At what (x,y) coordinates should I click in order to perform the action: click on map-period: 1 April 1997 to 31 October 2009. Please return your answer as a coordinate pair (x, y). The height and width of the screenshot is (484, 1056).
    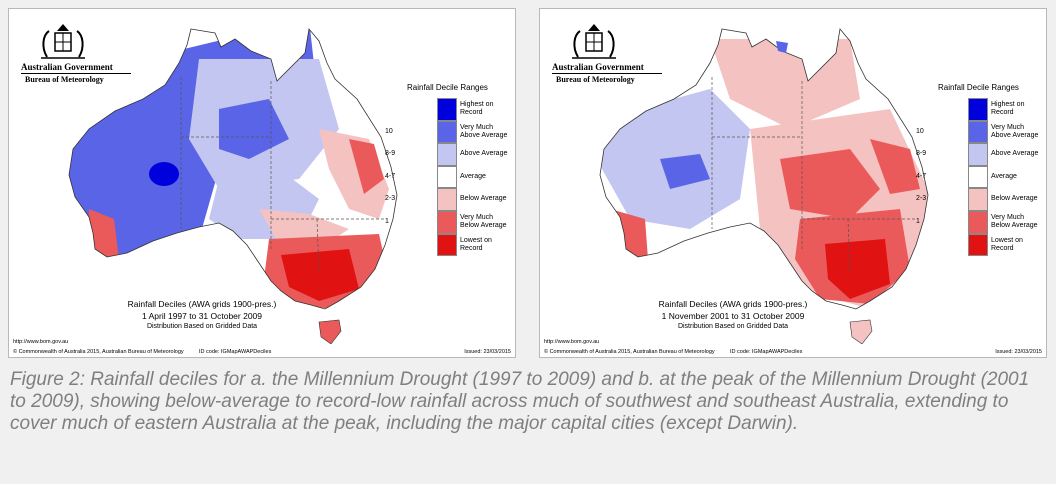
    Looking at the image, I should click on (202, 316).